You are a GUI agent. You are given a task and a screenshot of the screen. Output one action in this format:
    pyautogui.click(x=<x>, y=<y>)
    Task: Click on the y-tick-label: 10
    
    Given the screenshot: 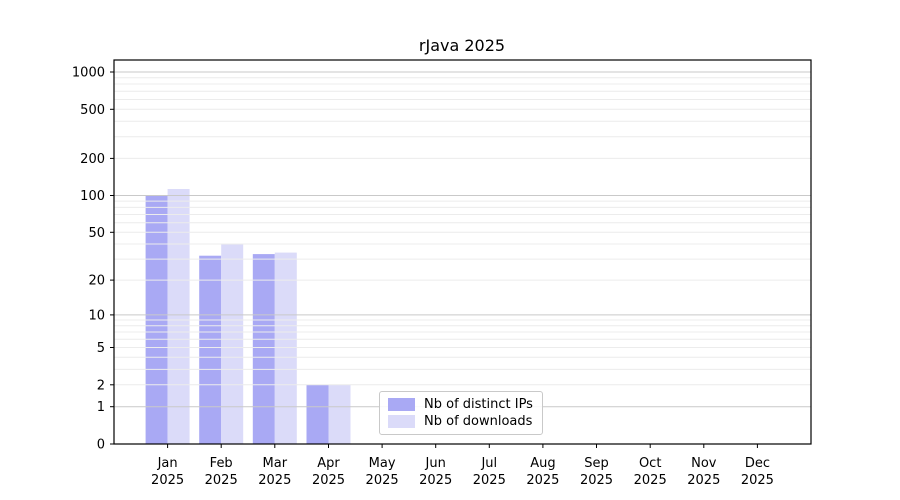 What is the action you would take?
    pyautogui.click(x=96, y=315)
    